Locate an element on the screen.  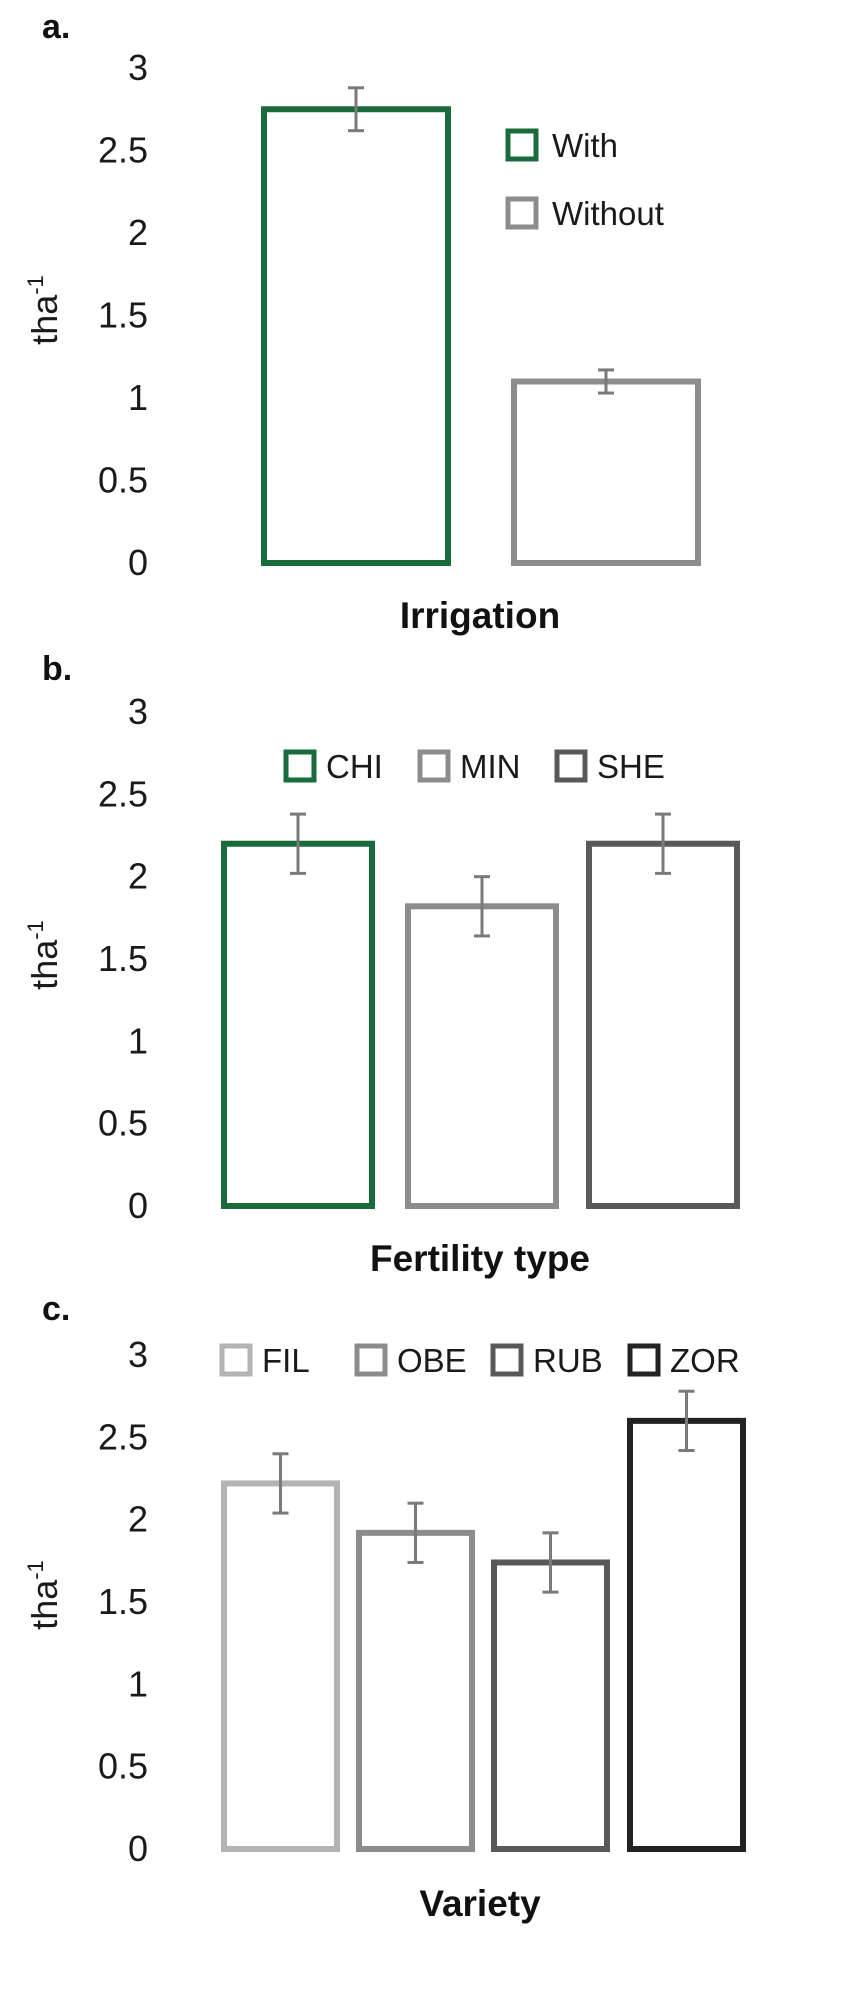
panel-label: a. is located at coordinates (56, 27).